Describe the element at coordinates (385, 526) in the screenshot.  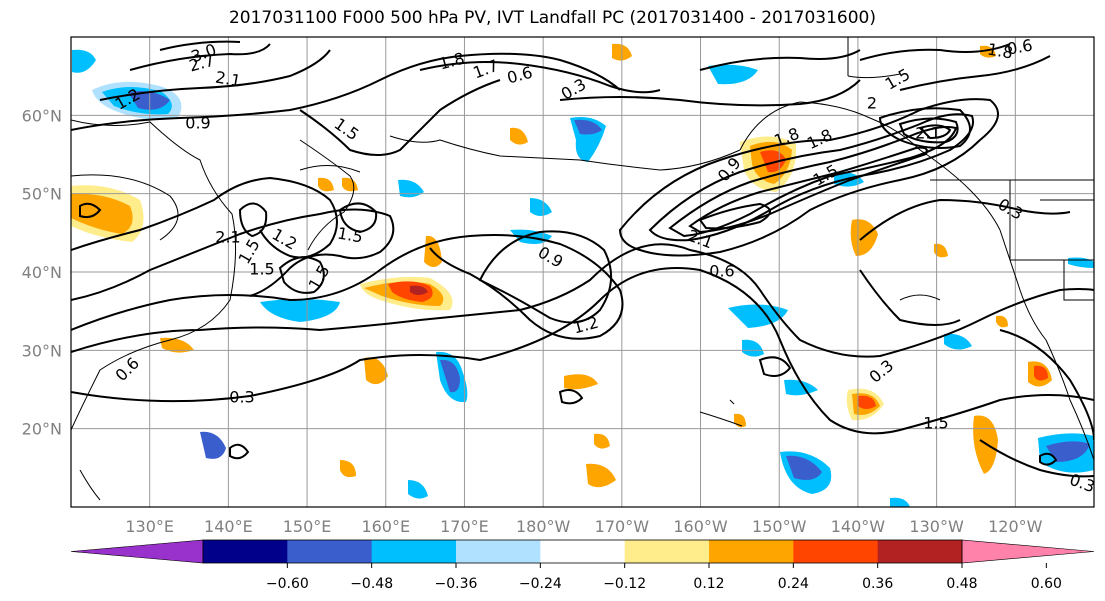
I see `lon-label: 160°E` at that location.